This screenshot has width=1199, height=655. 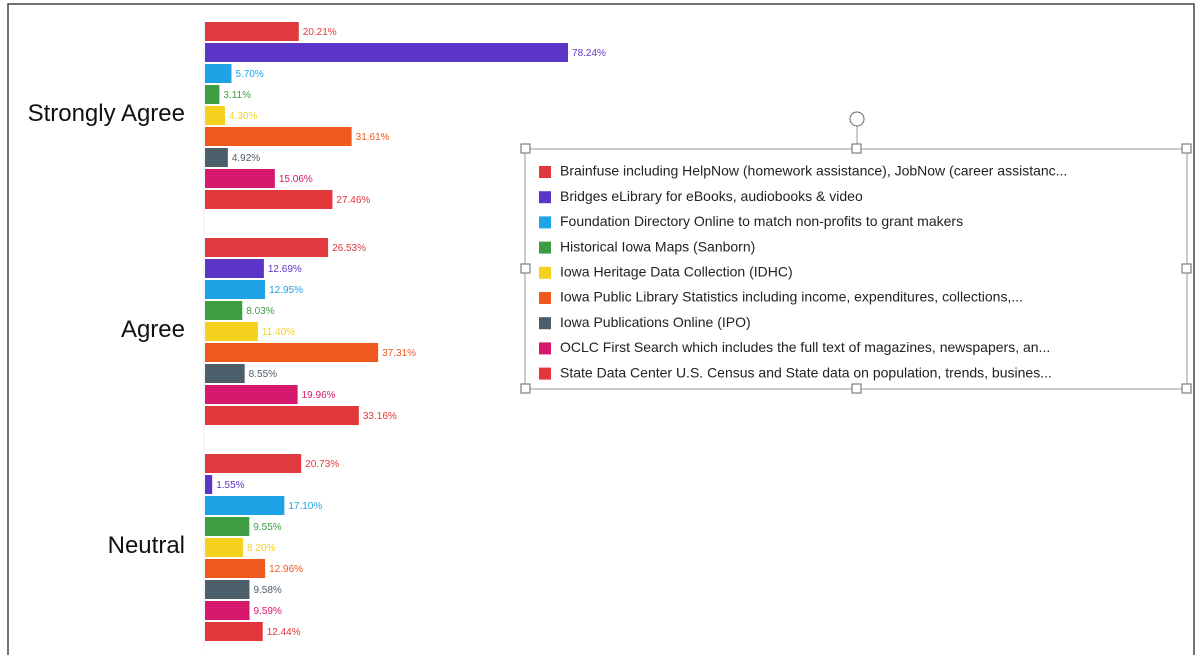 What do you see at coordinates (237, 95) in the screenshot?
I see `value-label: 3.11%` at bounding box center [237, 95].